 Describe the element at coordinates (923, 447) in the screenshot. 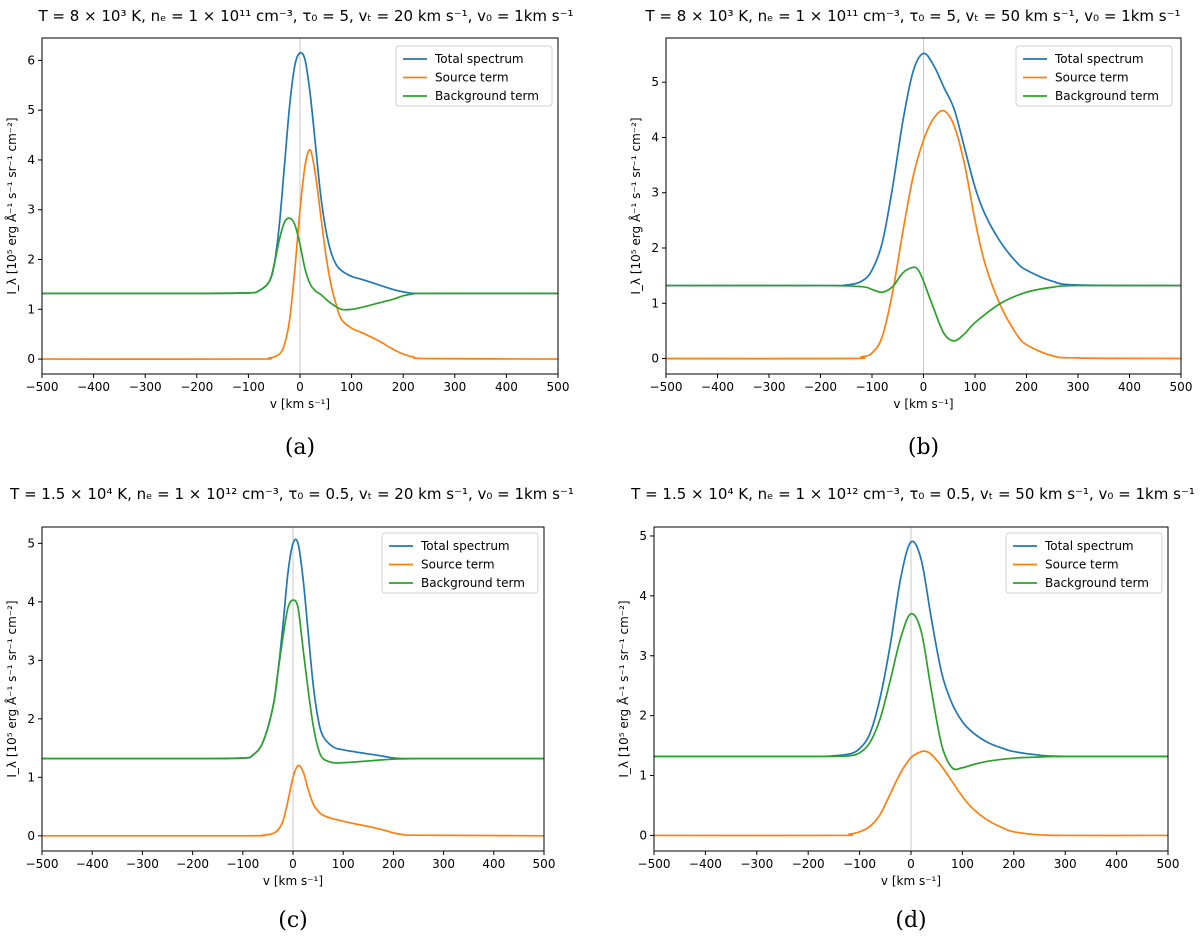

I see `panel-caption: (b)` at that location.